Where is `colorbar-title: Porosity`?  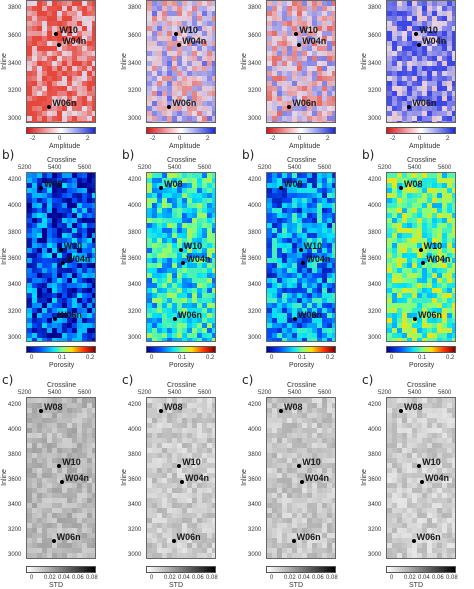
colorbar-title: Porosity is located at coordinates (181, 365).